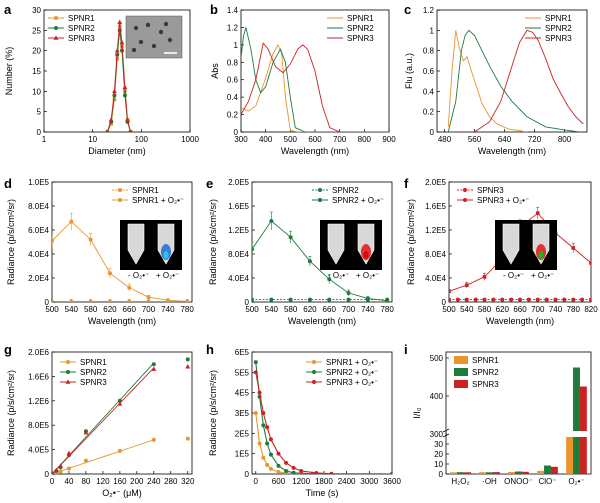 This screenshot has width=600, height=503. Describe the element at coordinates (8, 9) in the screenshot. I see `panel-letter: a` at that location.